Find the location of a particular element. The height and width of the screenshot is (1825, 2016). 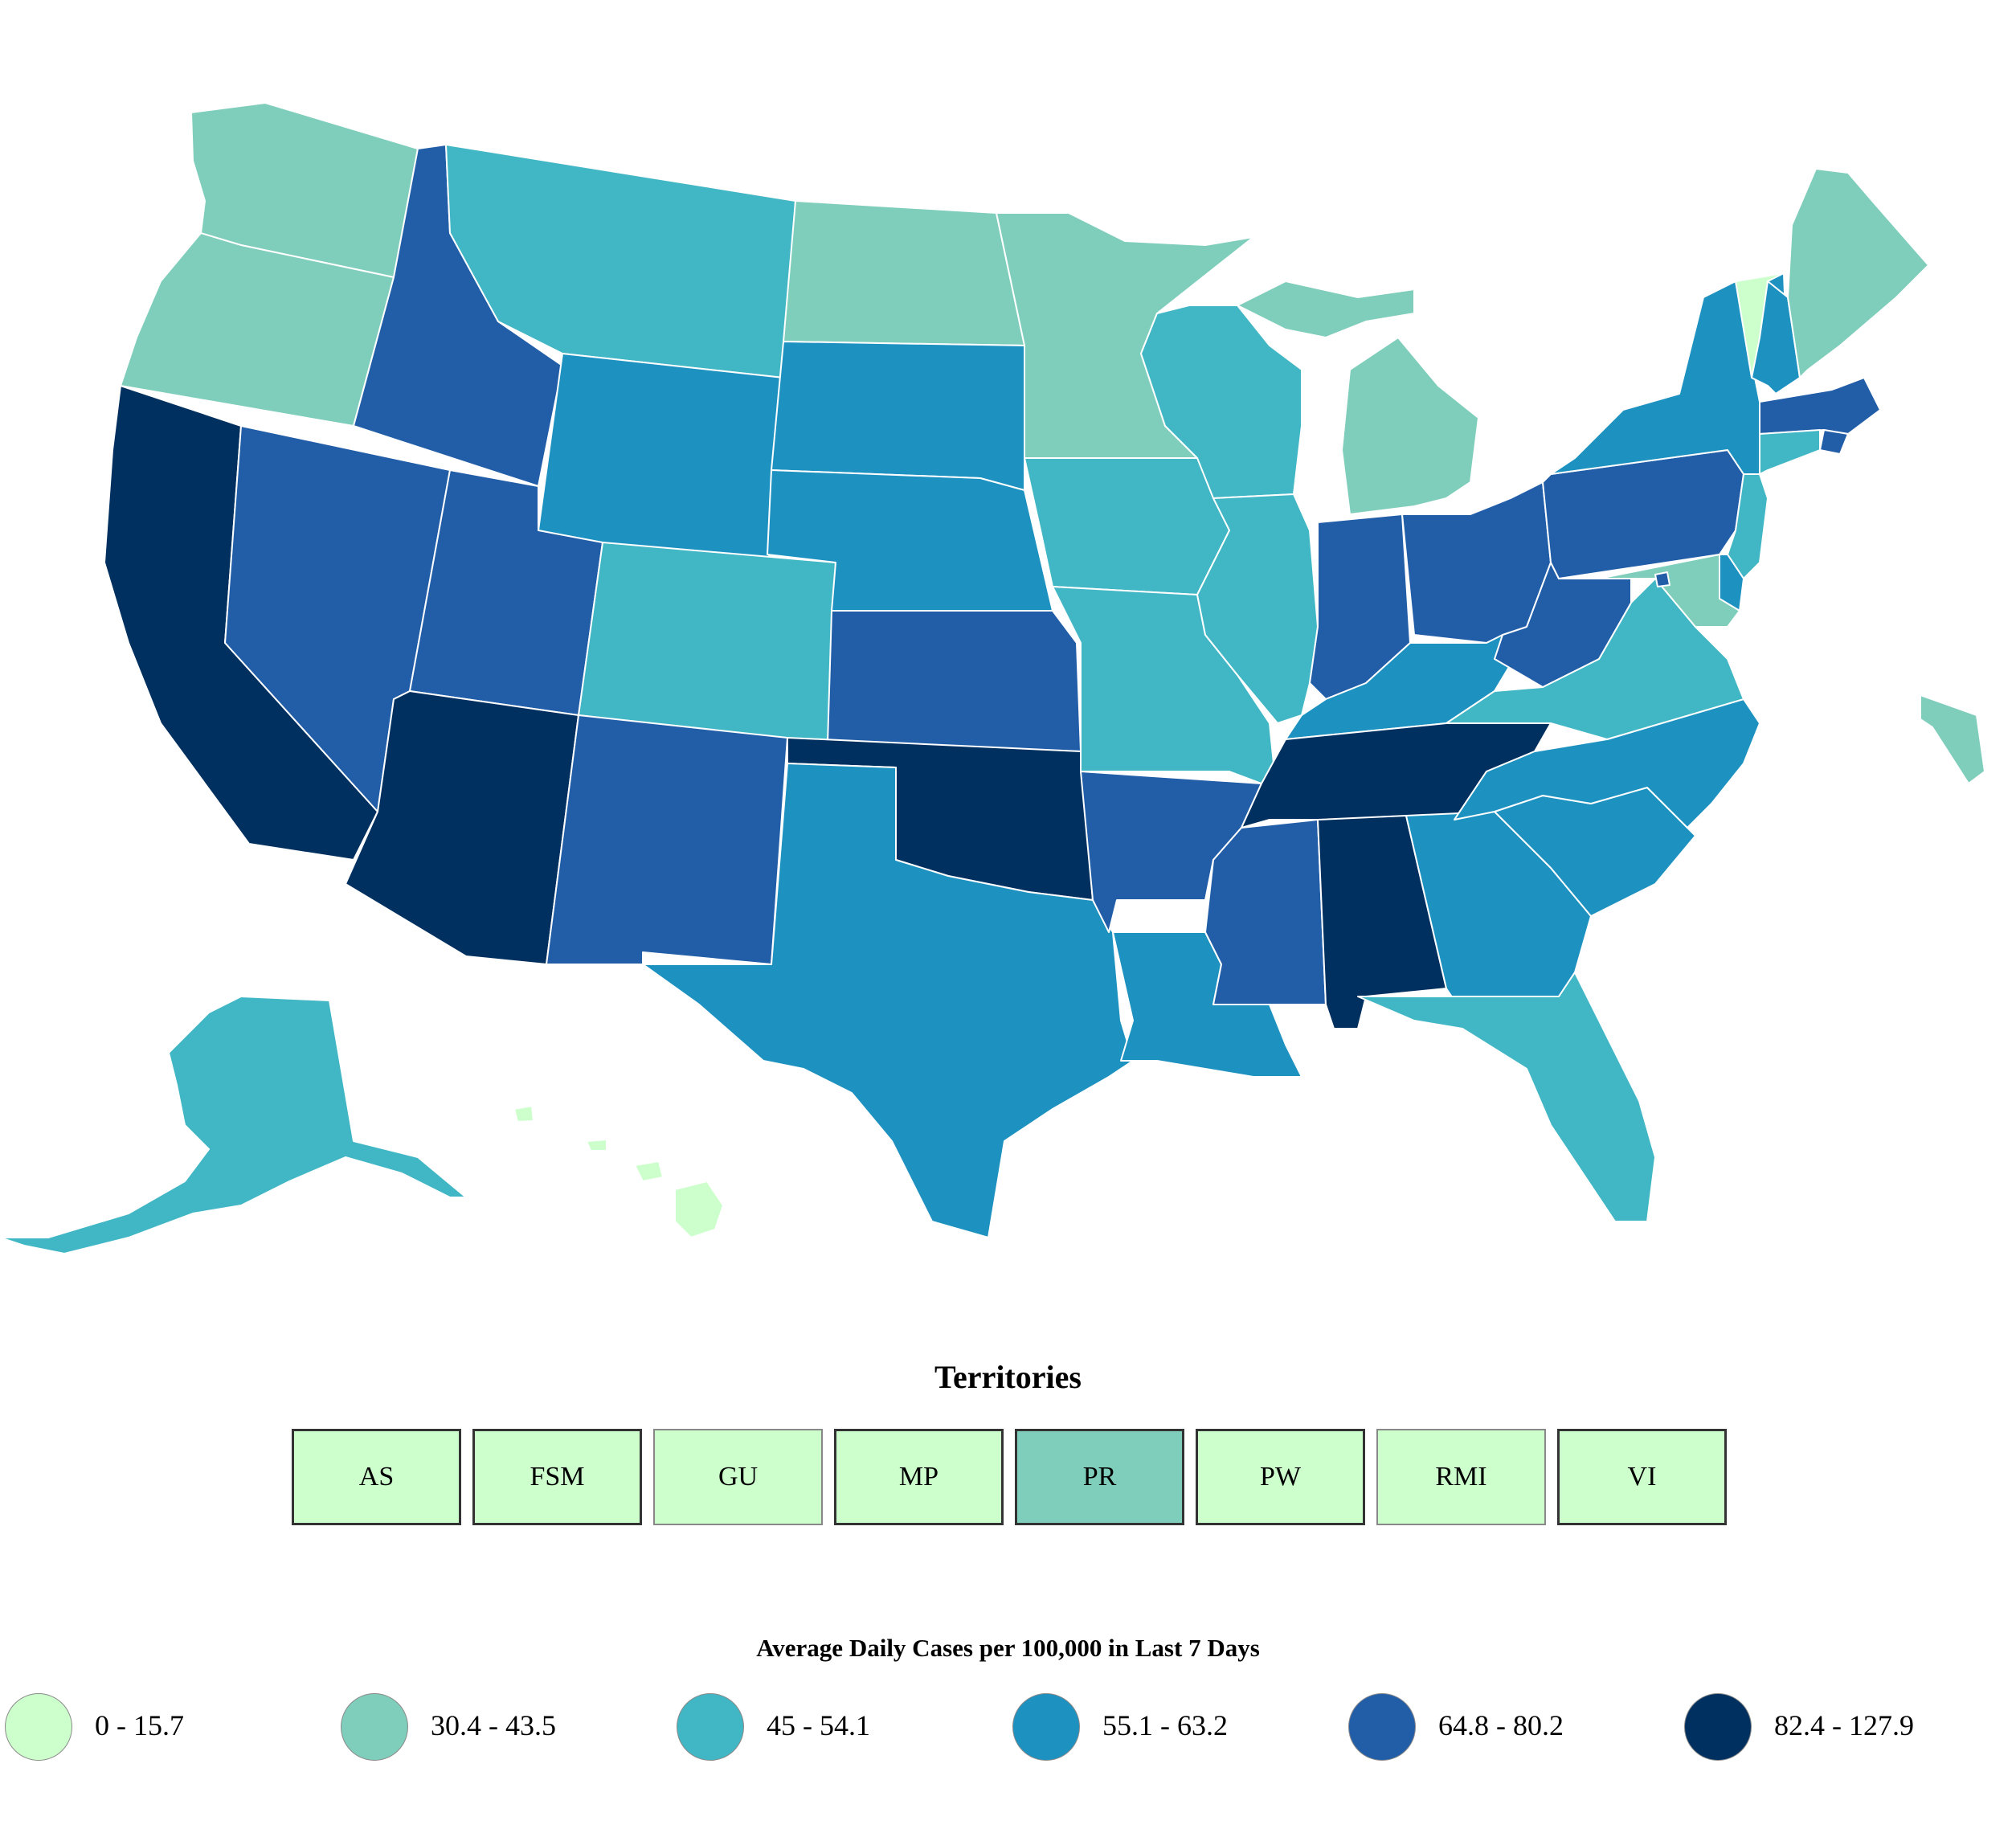

state-NC is located at coordinates (1607, 764).